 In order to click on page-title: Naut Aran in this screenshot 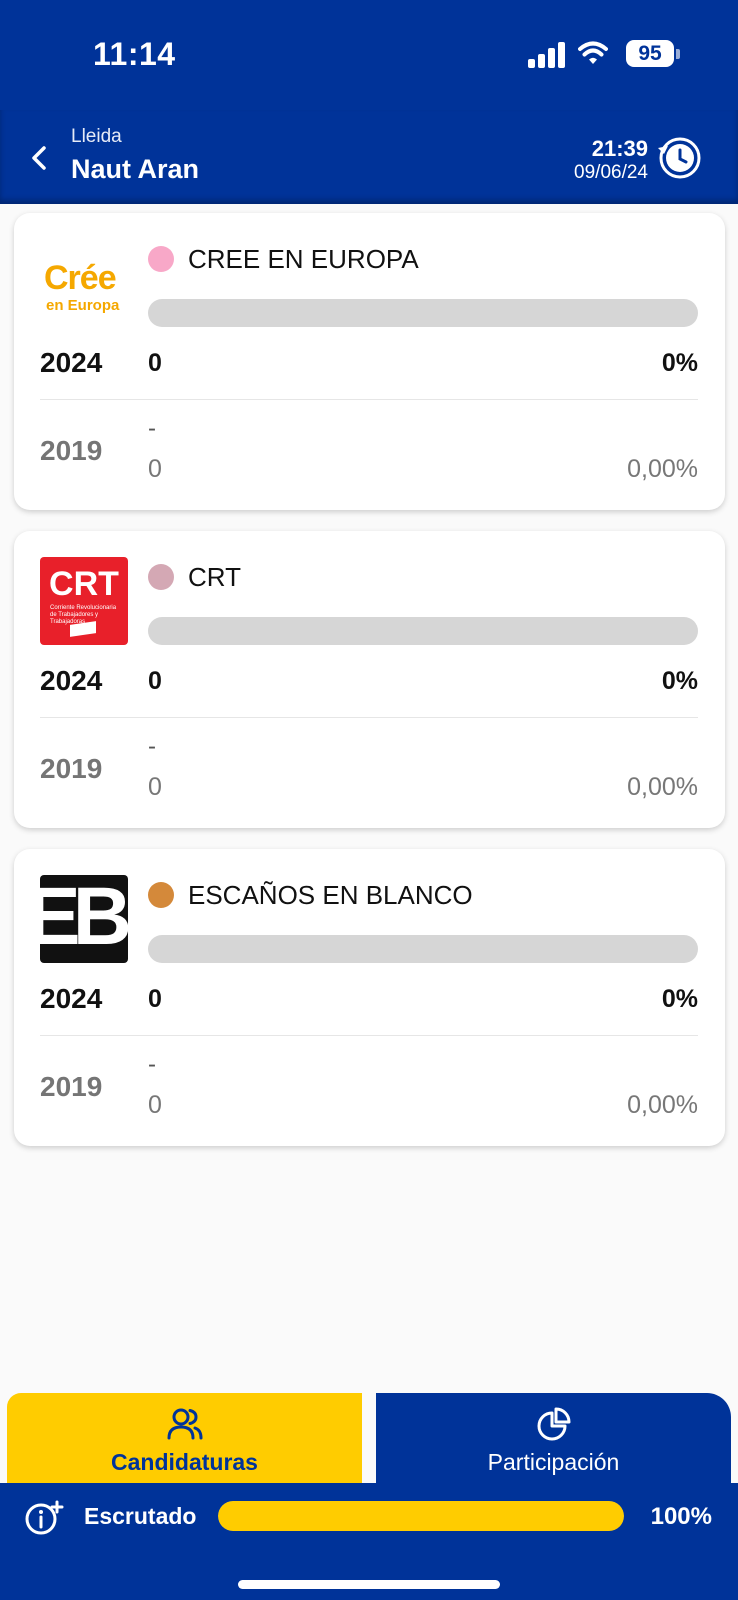, I will do `click(135, 169)`.